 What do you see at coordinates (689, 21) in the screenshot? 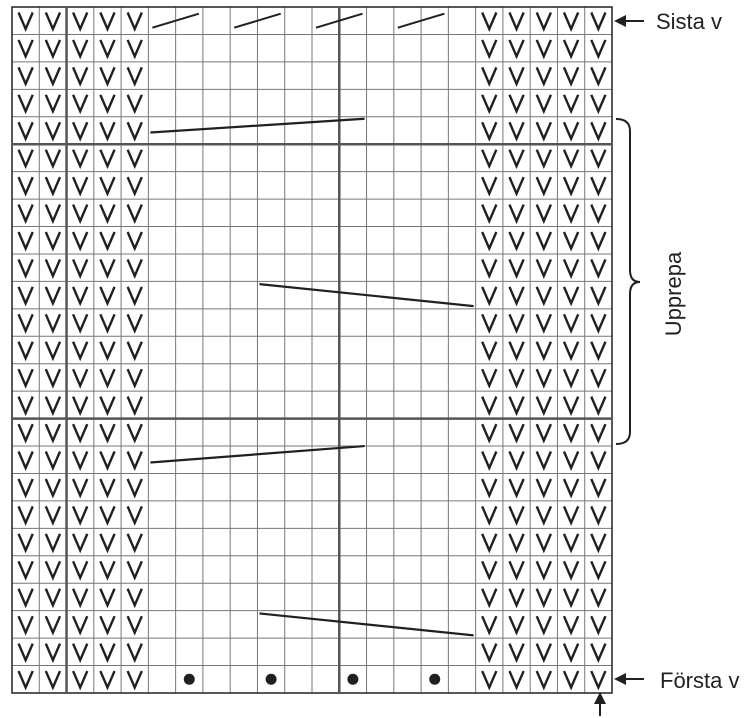
I see `last-row-label: Sista v` at bounding box center [689, 21].